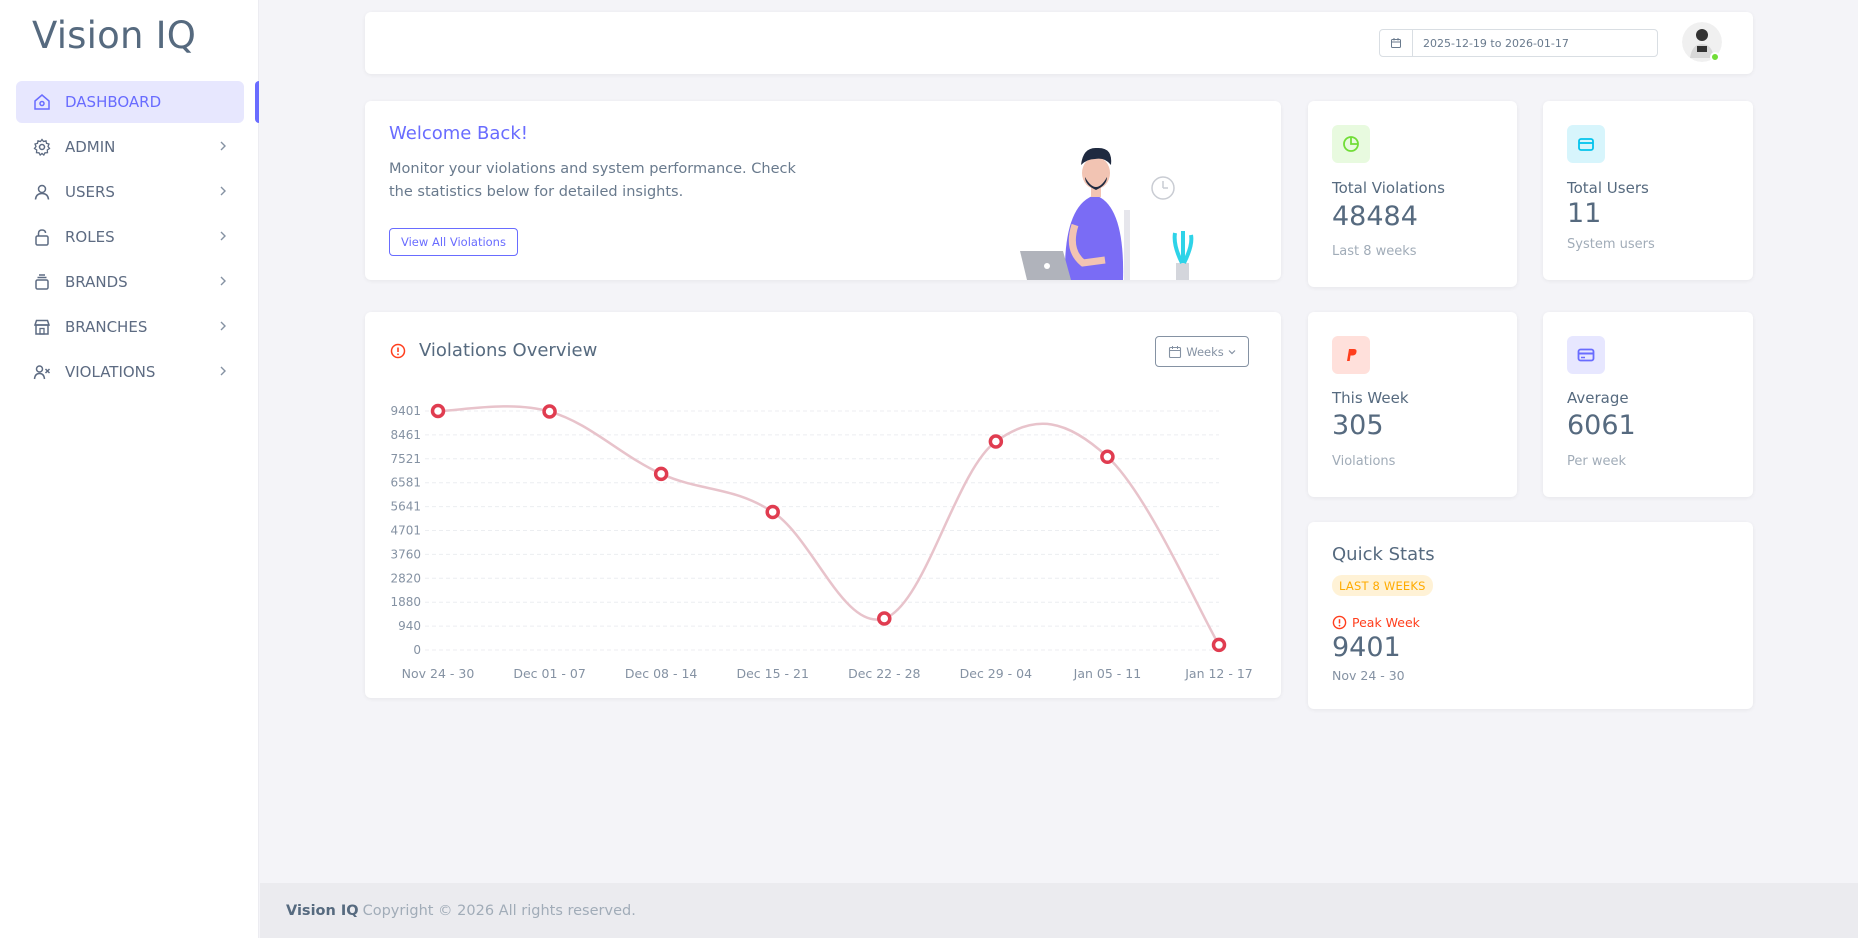 Image resolution: width=1858 pixels, height=938 pixels. Describe the element at coordinates (42, 327) in the screenshot. I see `store-icon` at that location.